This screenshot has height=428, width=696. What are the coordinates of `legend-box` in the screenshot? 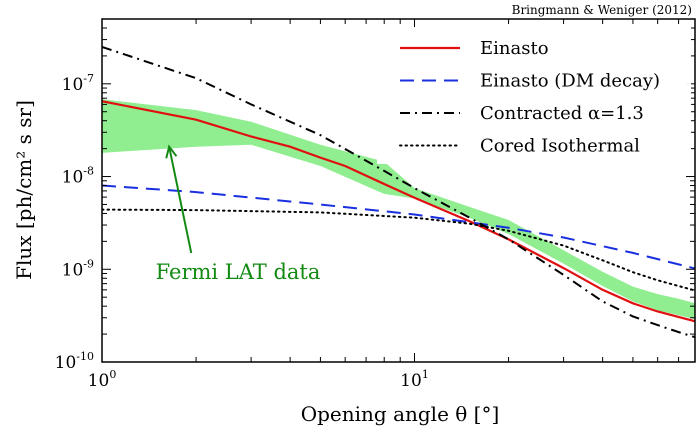 It's located at (534, 95).